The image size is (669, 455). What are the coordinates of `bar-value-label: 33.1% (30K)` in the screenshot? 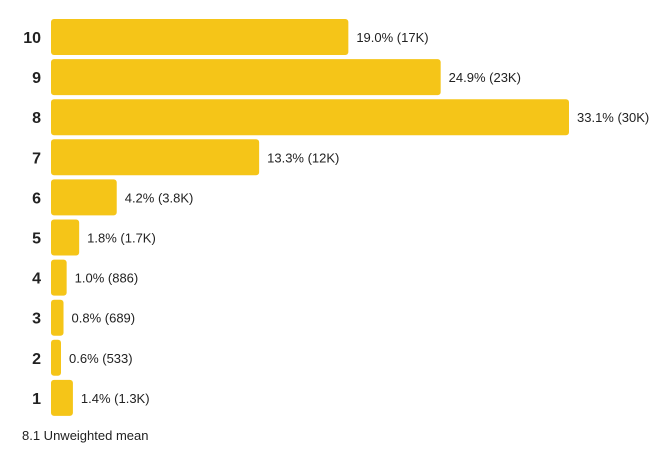 It's located at (613, 117).